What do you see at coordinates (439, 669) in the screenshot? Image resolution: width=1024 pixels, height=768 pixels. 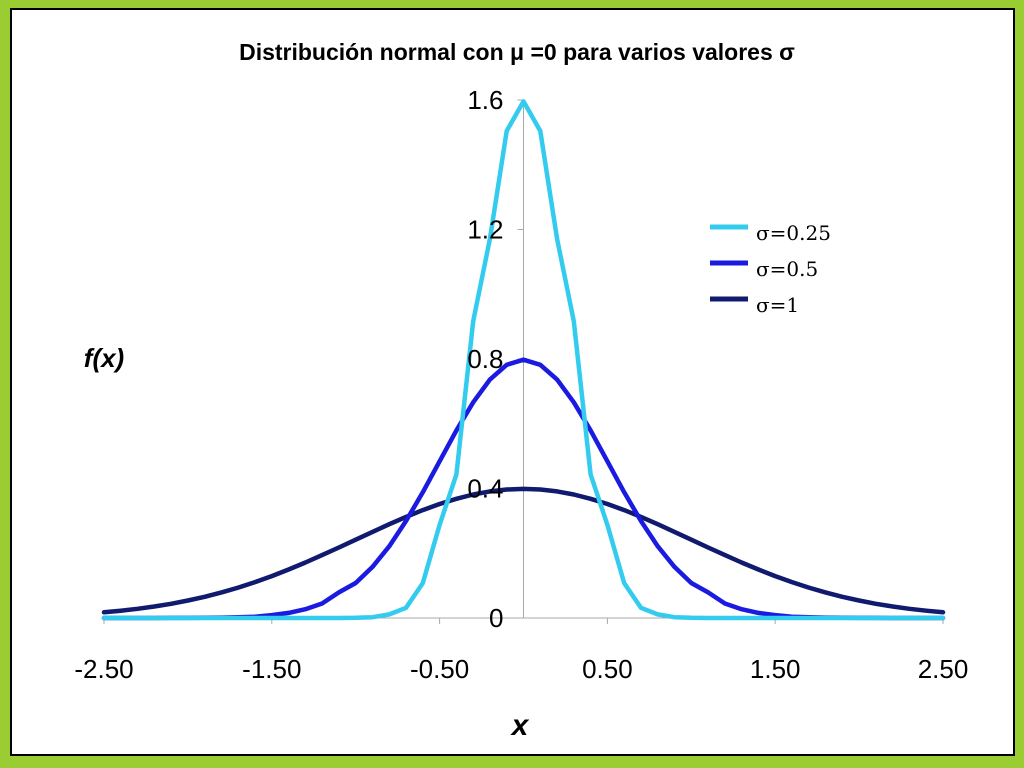 I see `x-tick-label: -0.50` at bounding box center [439, 669].